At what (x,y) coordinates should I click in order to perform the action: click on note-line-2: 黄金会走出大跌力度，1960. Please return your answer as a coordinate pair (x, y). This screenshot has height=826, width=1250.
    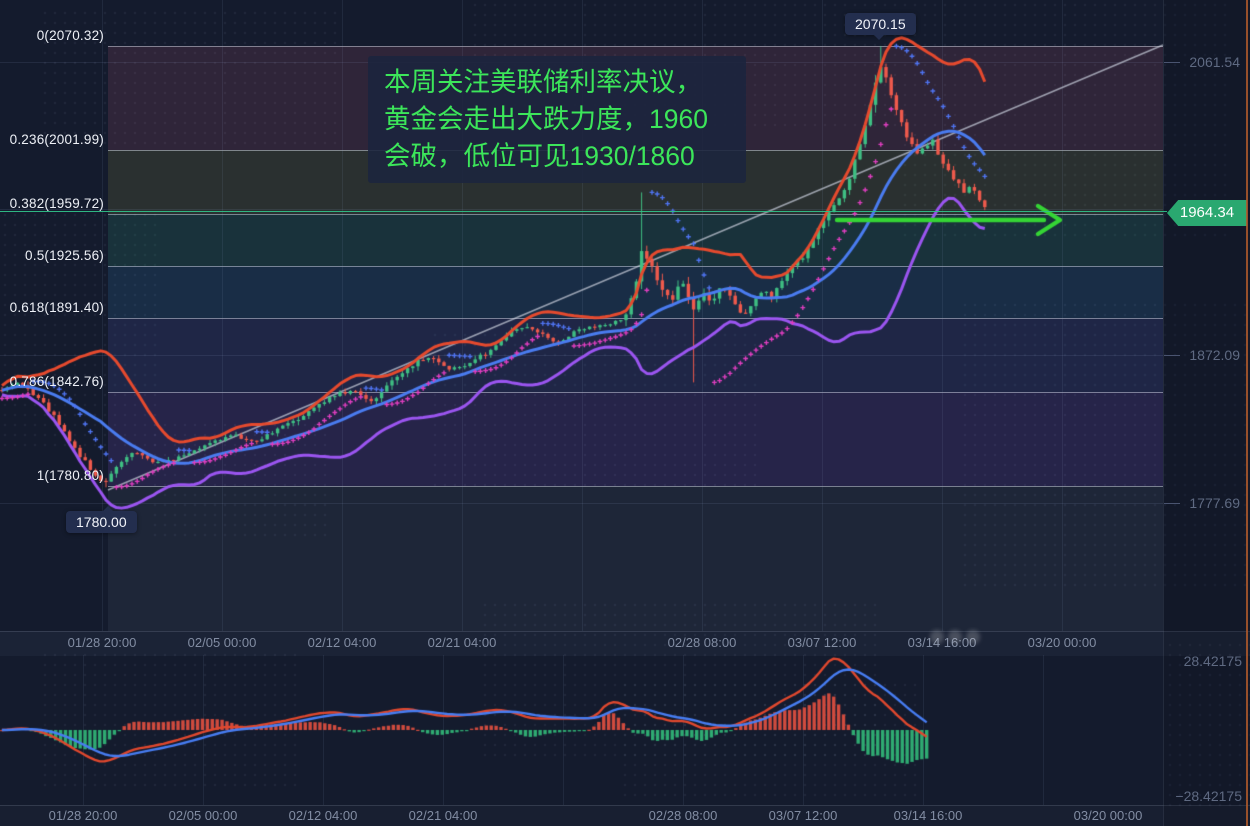
    Looking at the image, I should click on (546, 119).